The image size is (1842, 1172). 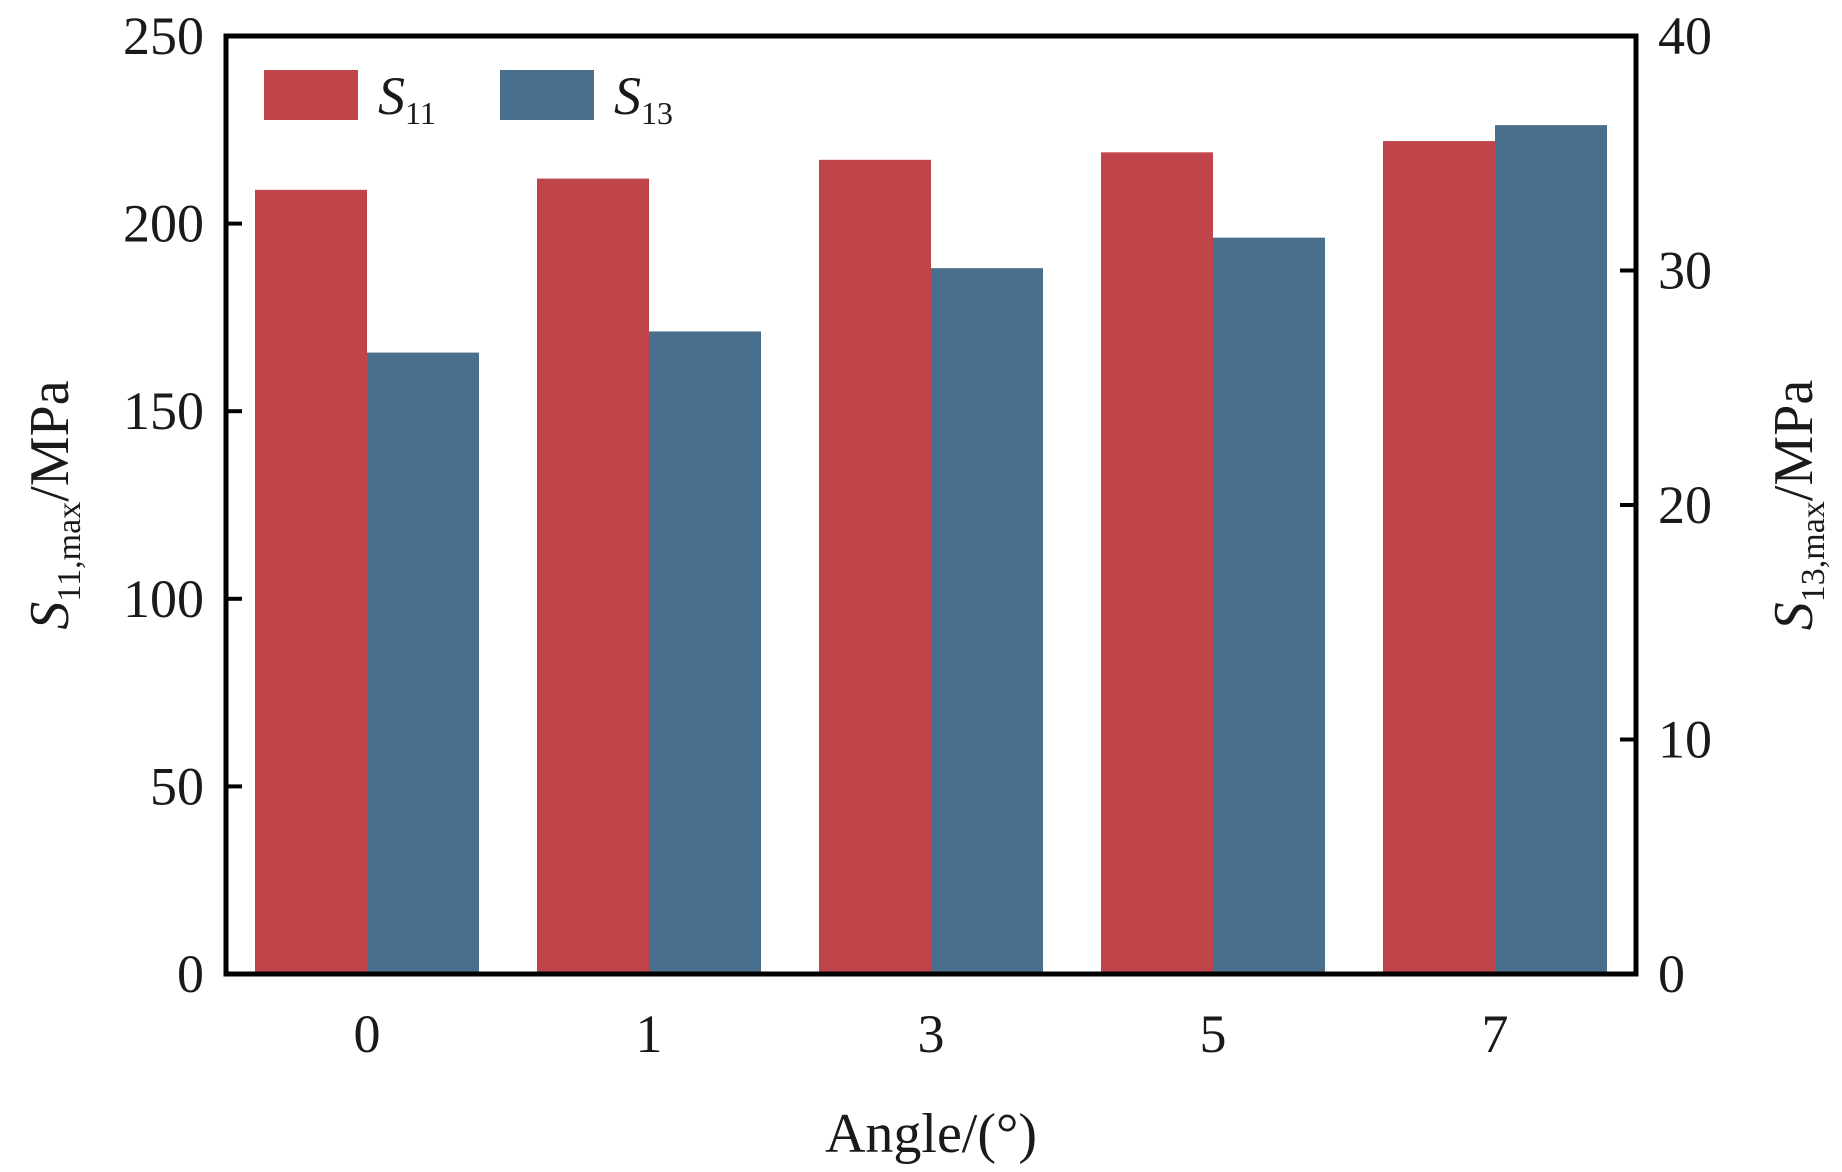 What do you see at coordinates (468, 98) in the screenshot?
I see `legend: S11 S13` at bounding box center [468, 98].